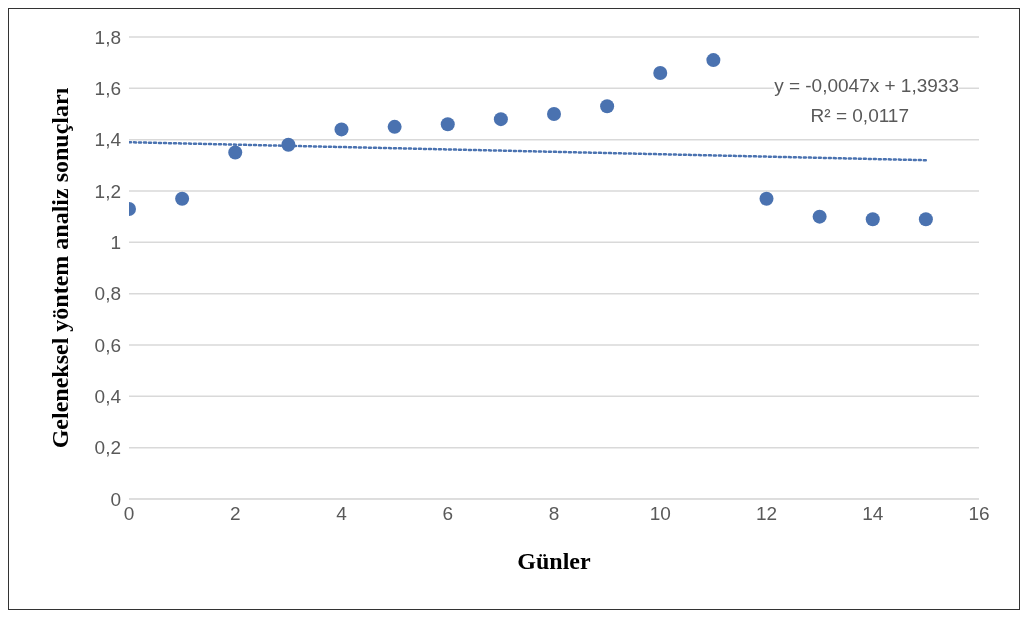  Describe the element at coordinates (107, 448) in the screenshot. I see `y-tick-label: 0,2` at that location.